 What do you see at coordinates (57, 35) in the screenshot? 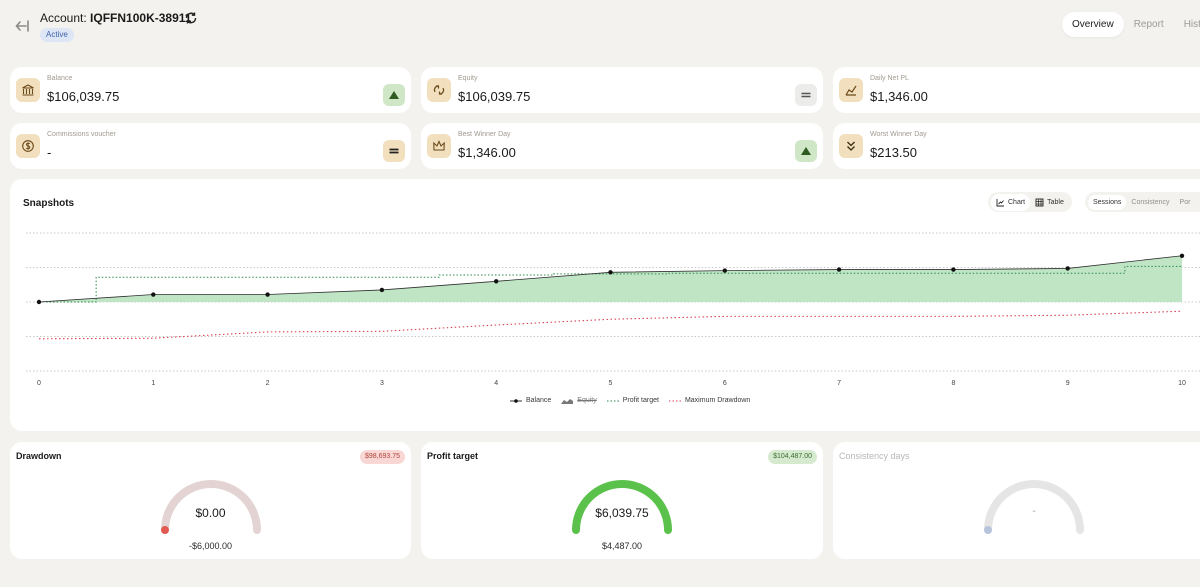
I see `status-badge: Active` at bounding box center [57, 35].